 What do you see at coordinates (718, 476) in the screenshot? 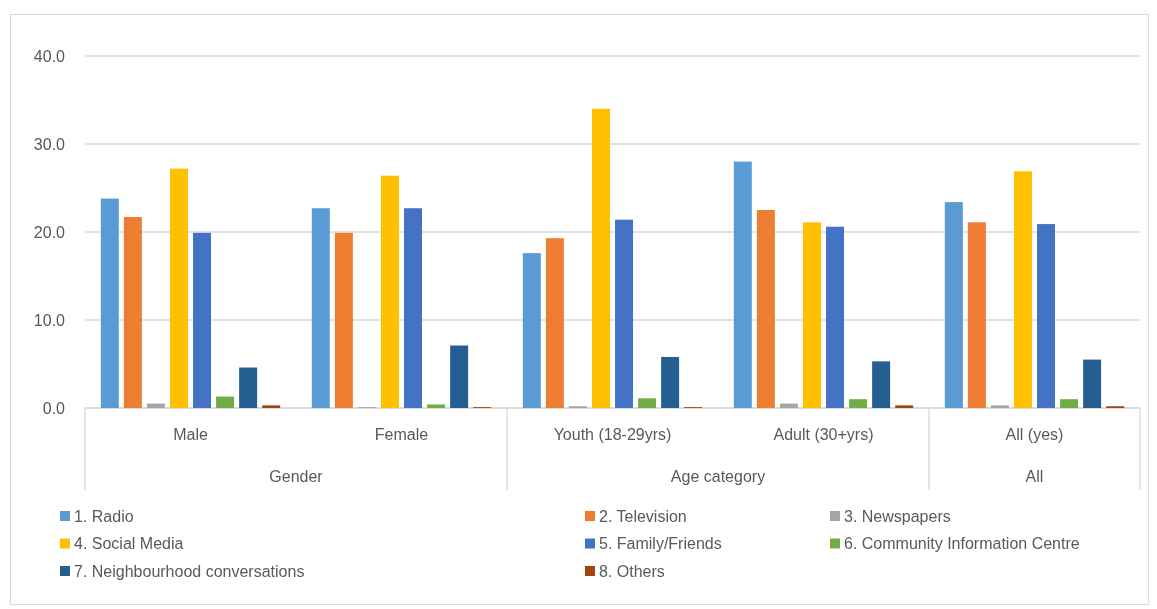
I see `text: Age category` at bounding box center [718, 476].